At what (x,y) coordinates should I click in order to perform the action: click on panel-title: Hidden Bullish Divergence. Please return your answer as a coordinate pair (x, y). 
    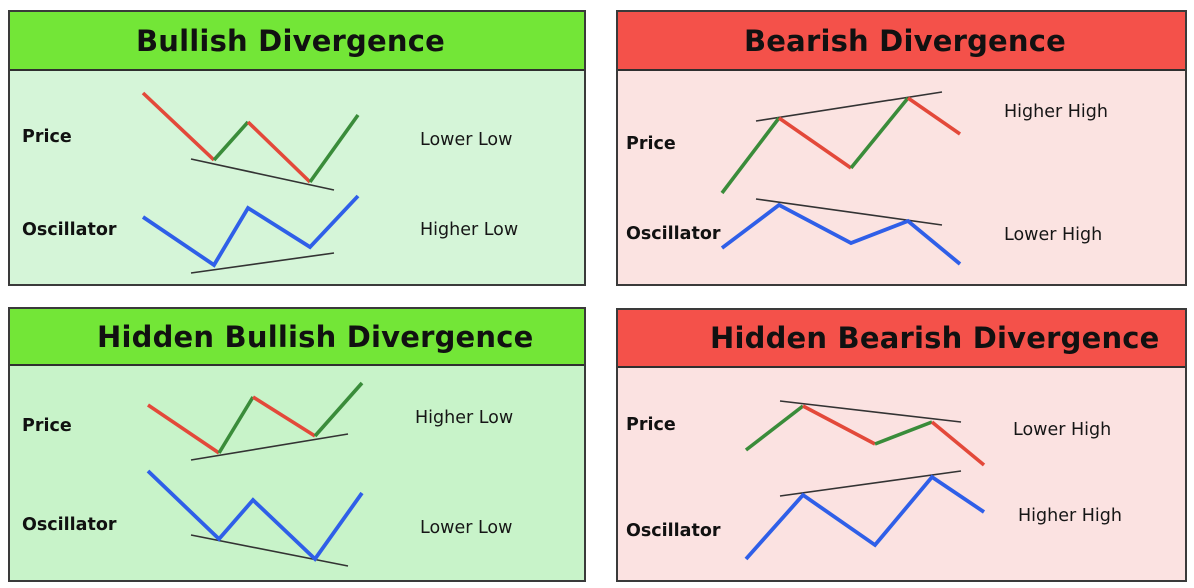
    Looking at the image, I should click on (315, 336).